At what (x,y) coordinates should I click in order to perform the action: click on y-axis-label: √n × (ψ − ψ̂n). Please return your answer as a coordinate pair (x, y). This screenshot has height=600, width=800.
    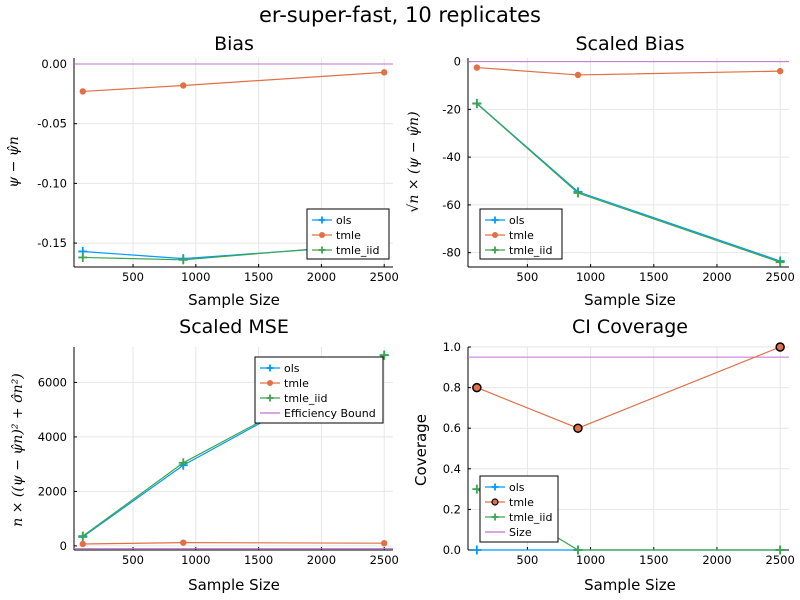
    Looking at the image, I should click on (414, 161).